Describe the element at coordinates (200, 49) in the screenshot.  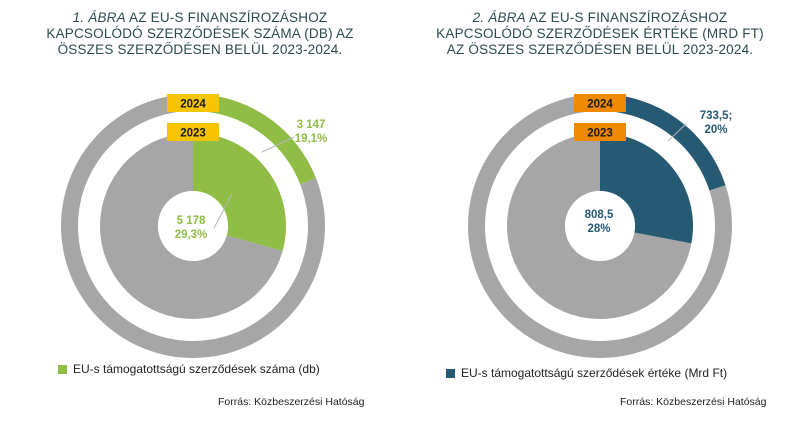
I see `title-line-3: ÖSSZES SZERZŐDÉSEN BELÜL 2023-2024.` at that location.